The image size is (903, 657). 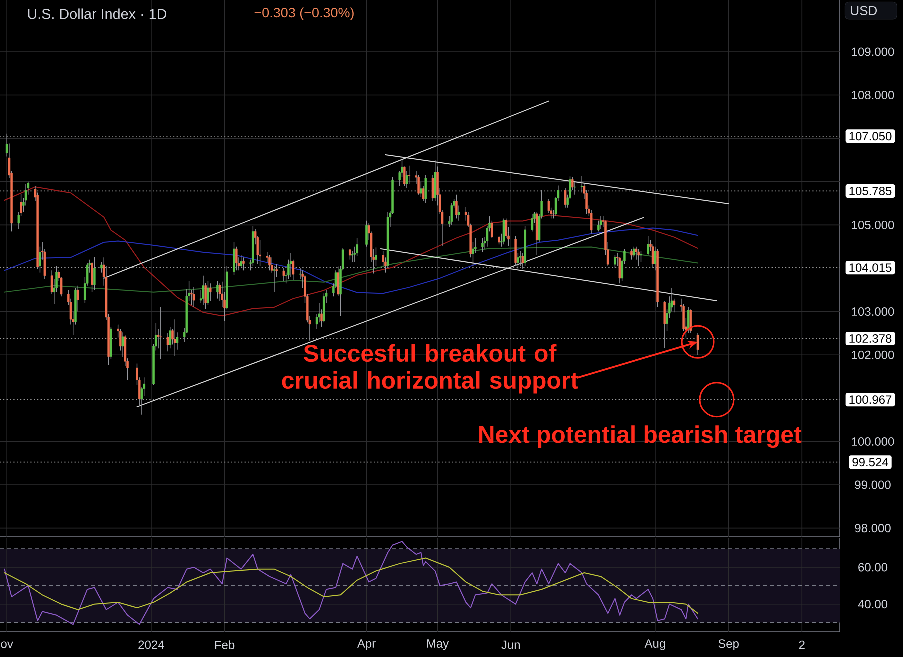 What do you see at coordinates (655, 645) in the screenshot?
I see `x-tick-label: Aug` at bounding box center [655, 645].